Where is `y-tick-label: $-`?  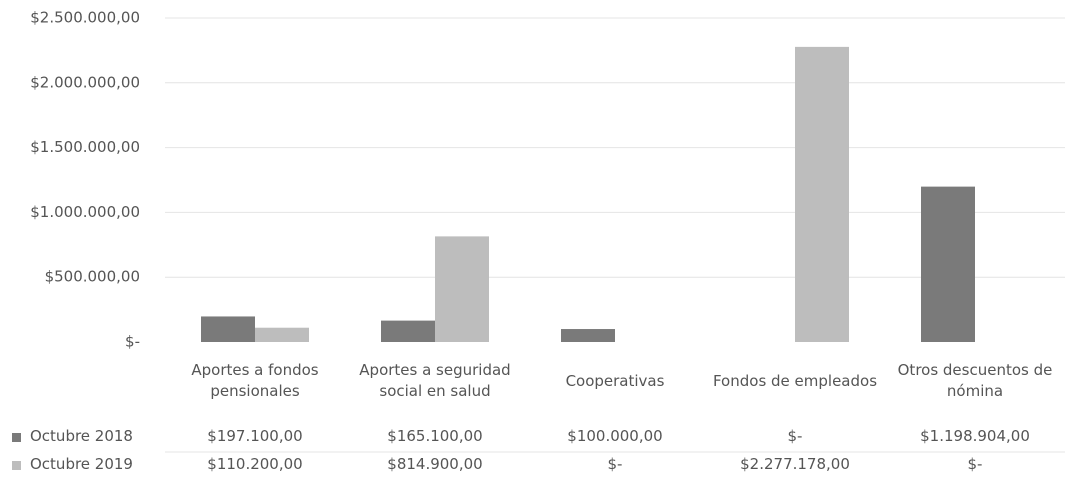 y-tick-label: $- is located at coordinates (132, 342).